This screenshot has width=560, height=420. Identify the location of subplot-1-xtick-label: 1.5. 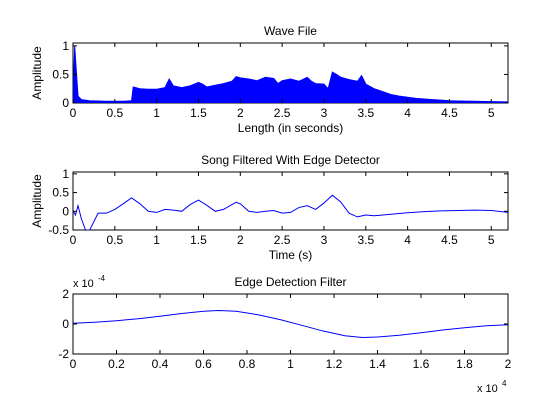
(198, 113).